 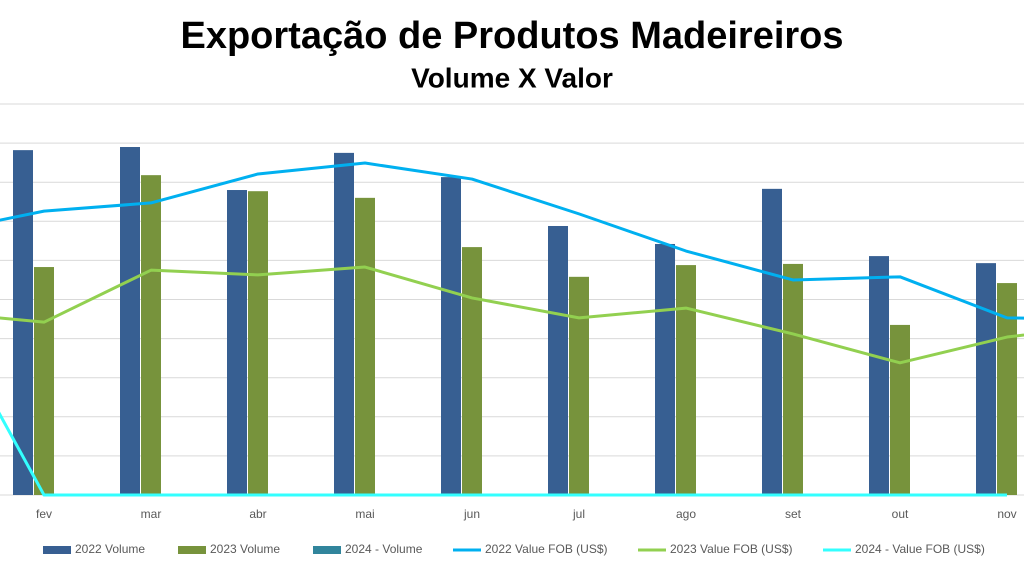 What do you see at coordinates (900, 514) in the screenshot?
I see `x-tick-label: out` at bounding box center [900, 514].